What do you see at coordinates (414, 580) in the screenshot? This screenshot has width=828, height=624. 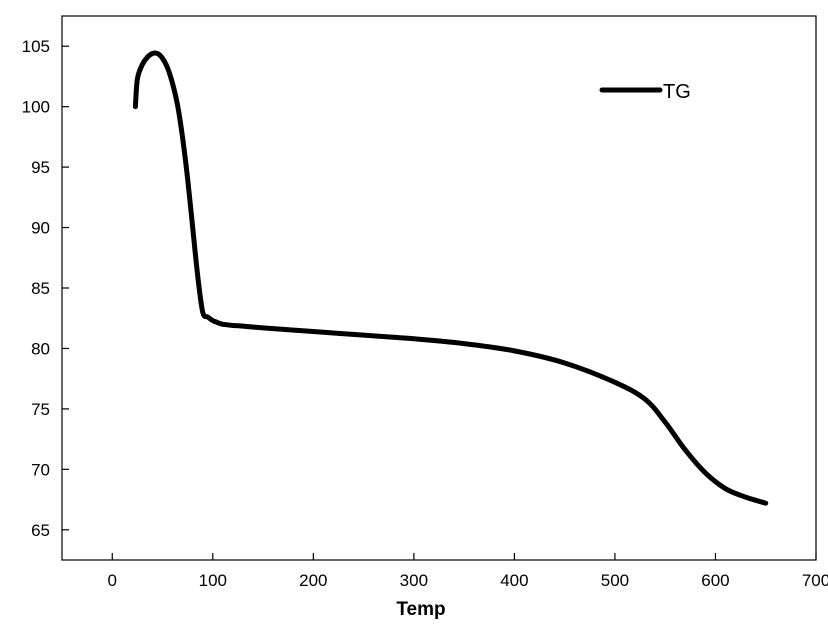 I see `x-tick-label: 300` at bounding box center [414, 580].